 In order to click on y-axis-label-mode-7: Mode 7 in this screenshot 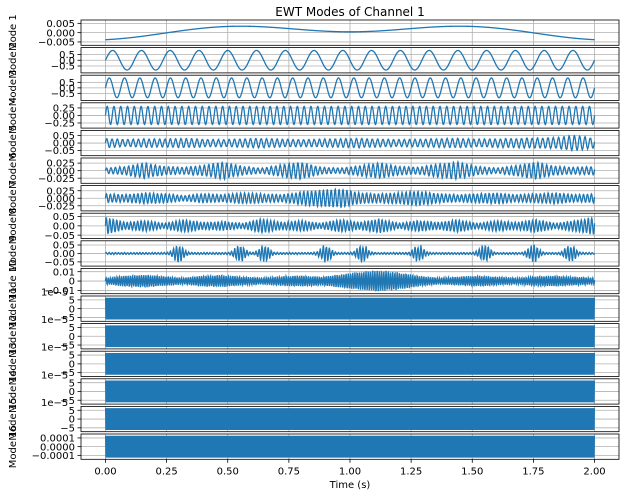, I will do `click(13, 198)`.